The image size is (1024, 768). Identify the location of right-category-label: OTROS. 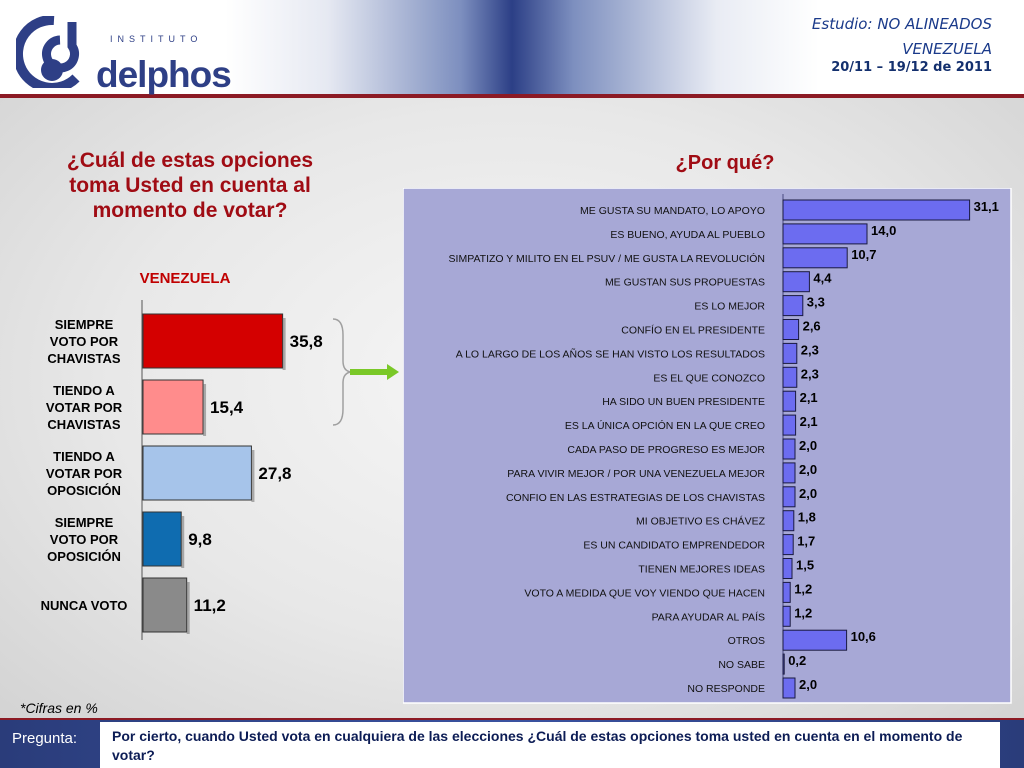
(746, 641).